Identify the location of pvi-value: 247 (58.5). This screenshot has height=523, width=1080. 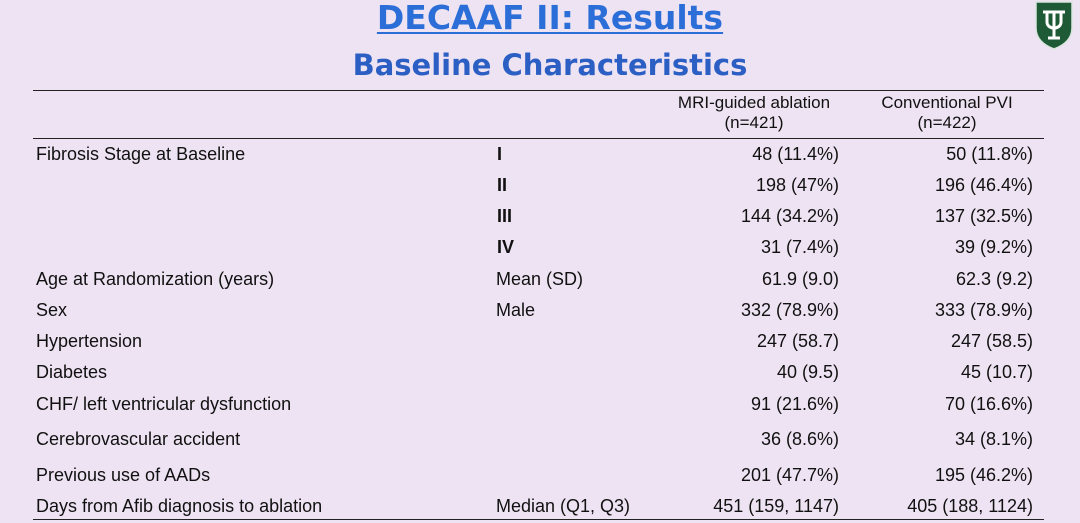
(991, 341).